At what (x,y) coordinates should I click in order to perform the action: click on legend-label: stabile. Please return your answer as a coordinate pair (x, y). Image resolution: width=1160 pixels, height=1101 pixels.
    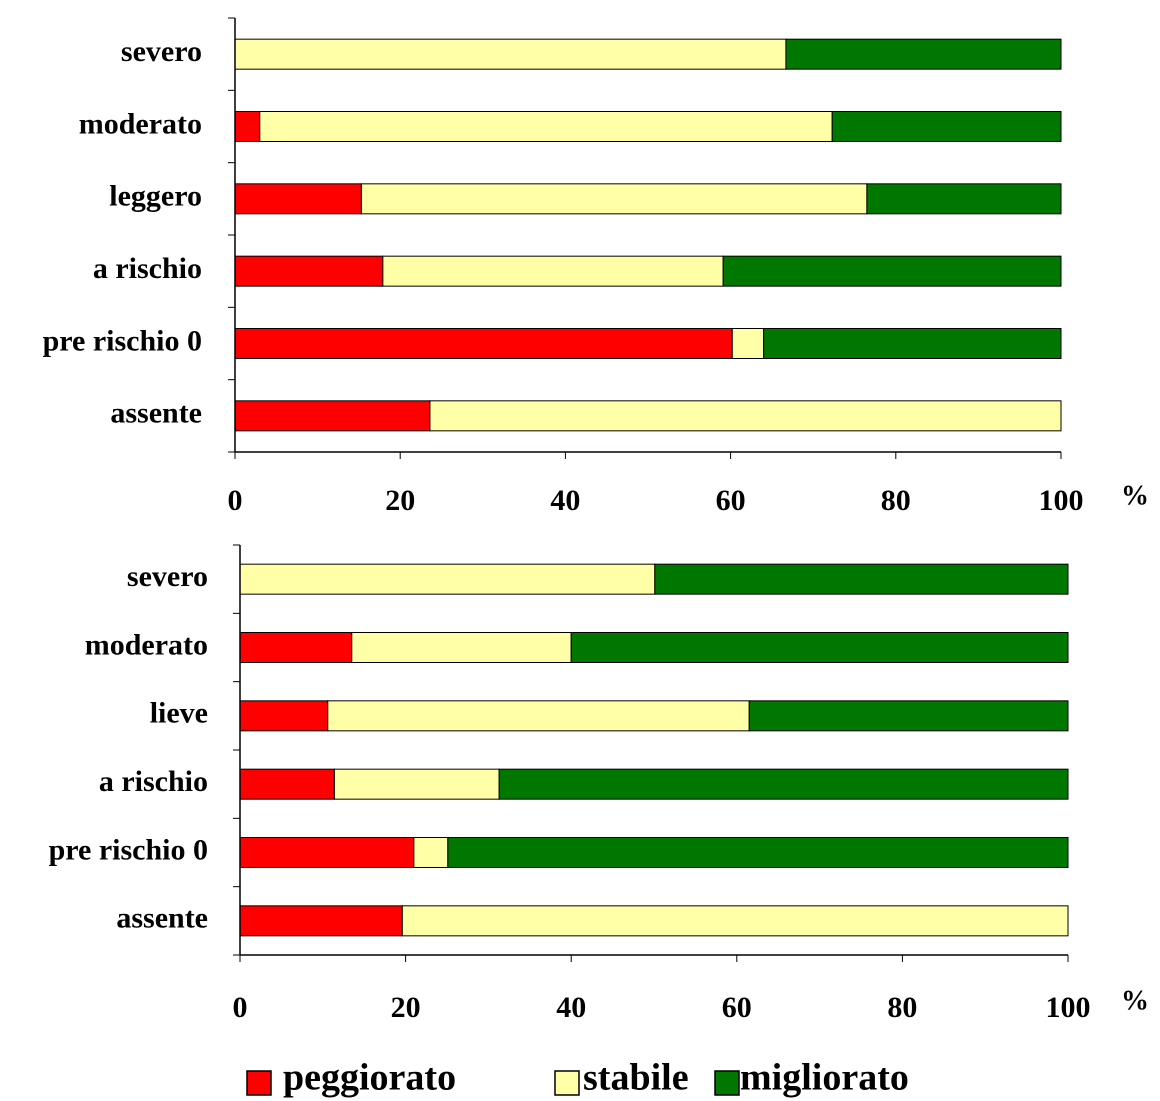
    Looking at the image, I should click on (636, 1078).